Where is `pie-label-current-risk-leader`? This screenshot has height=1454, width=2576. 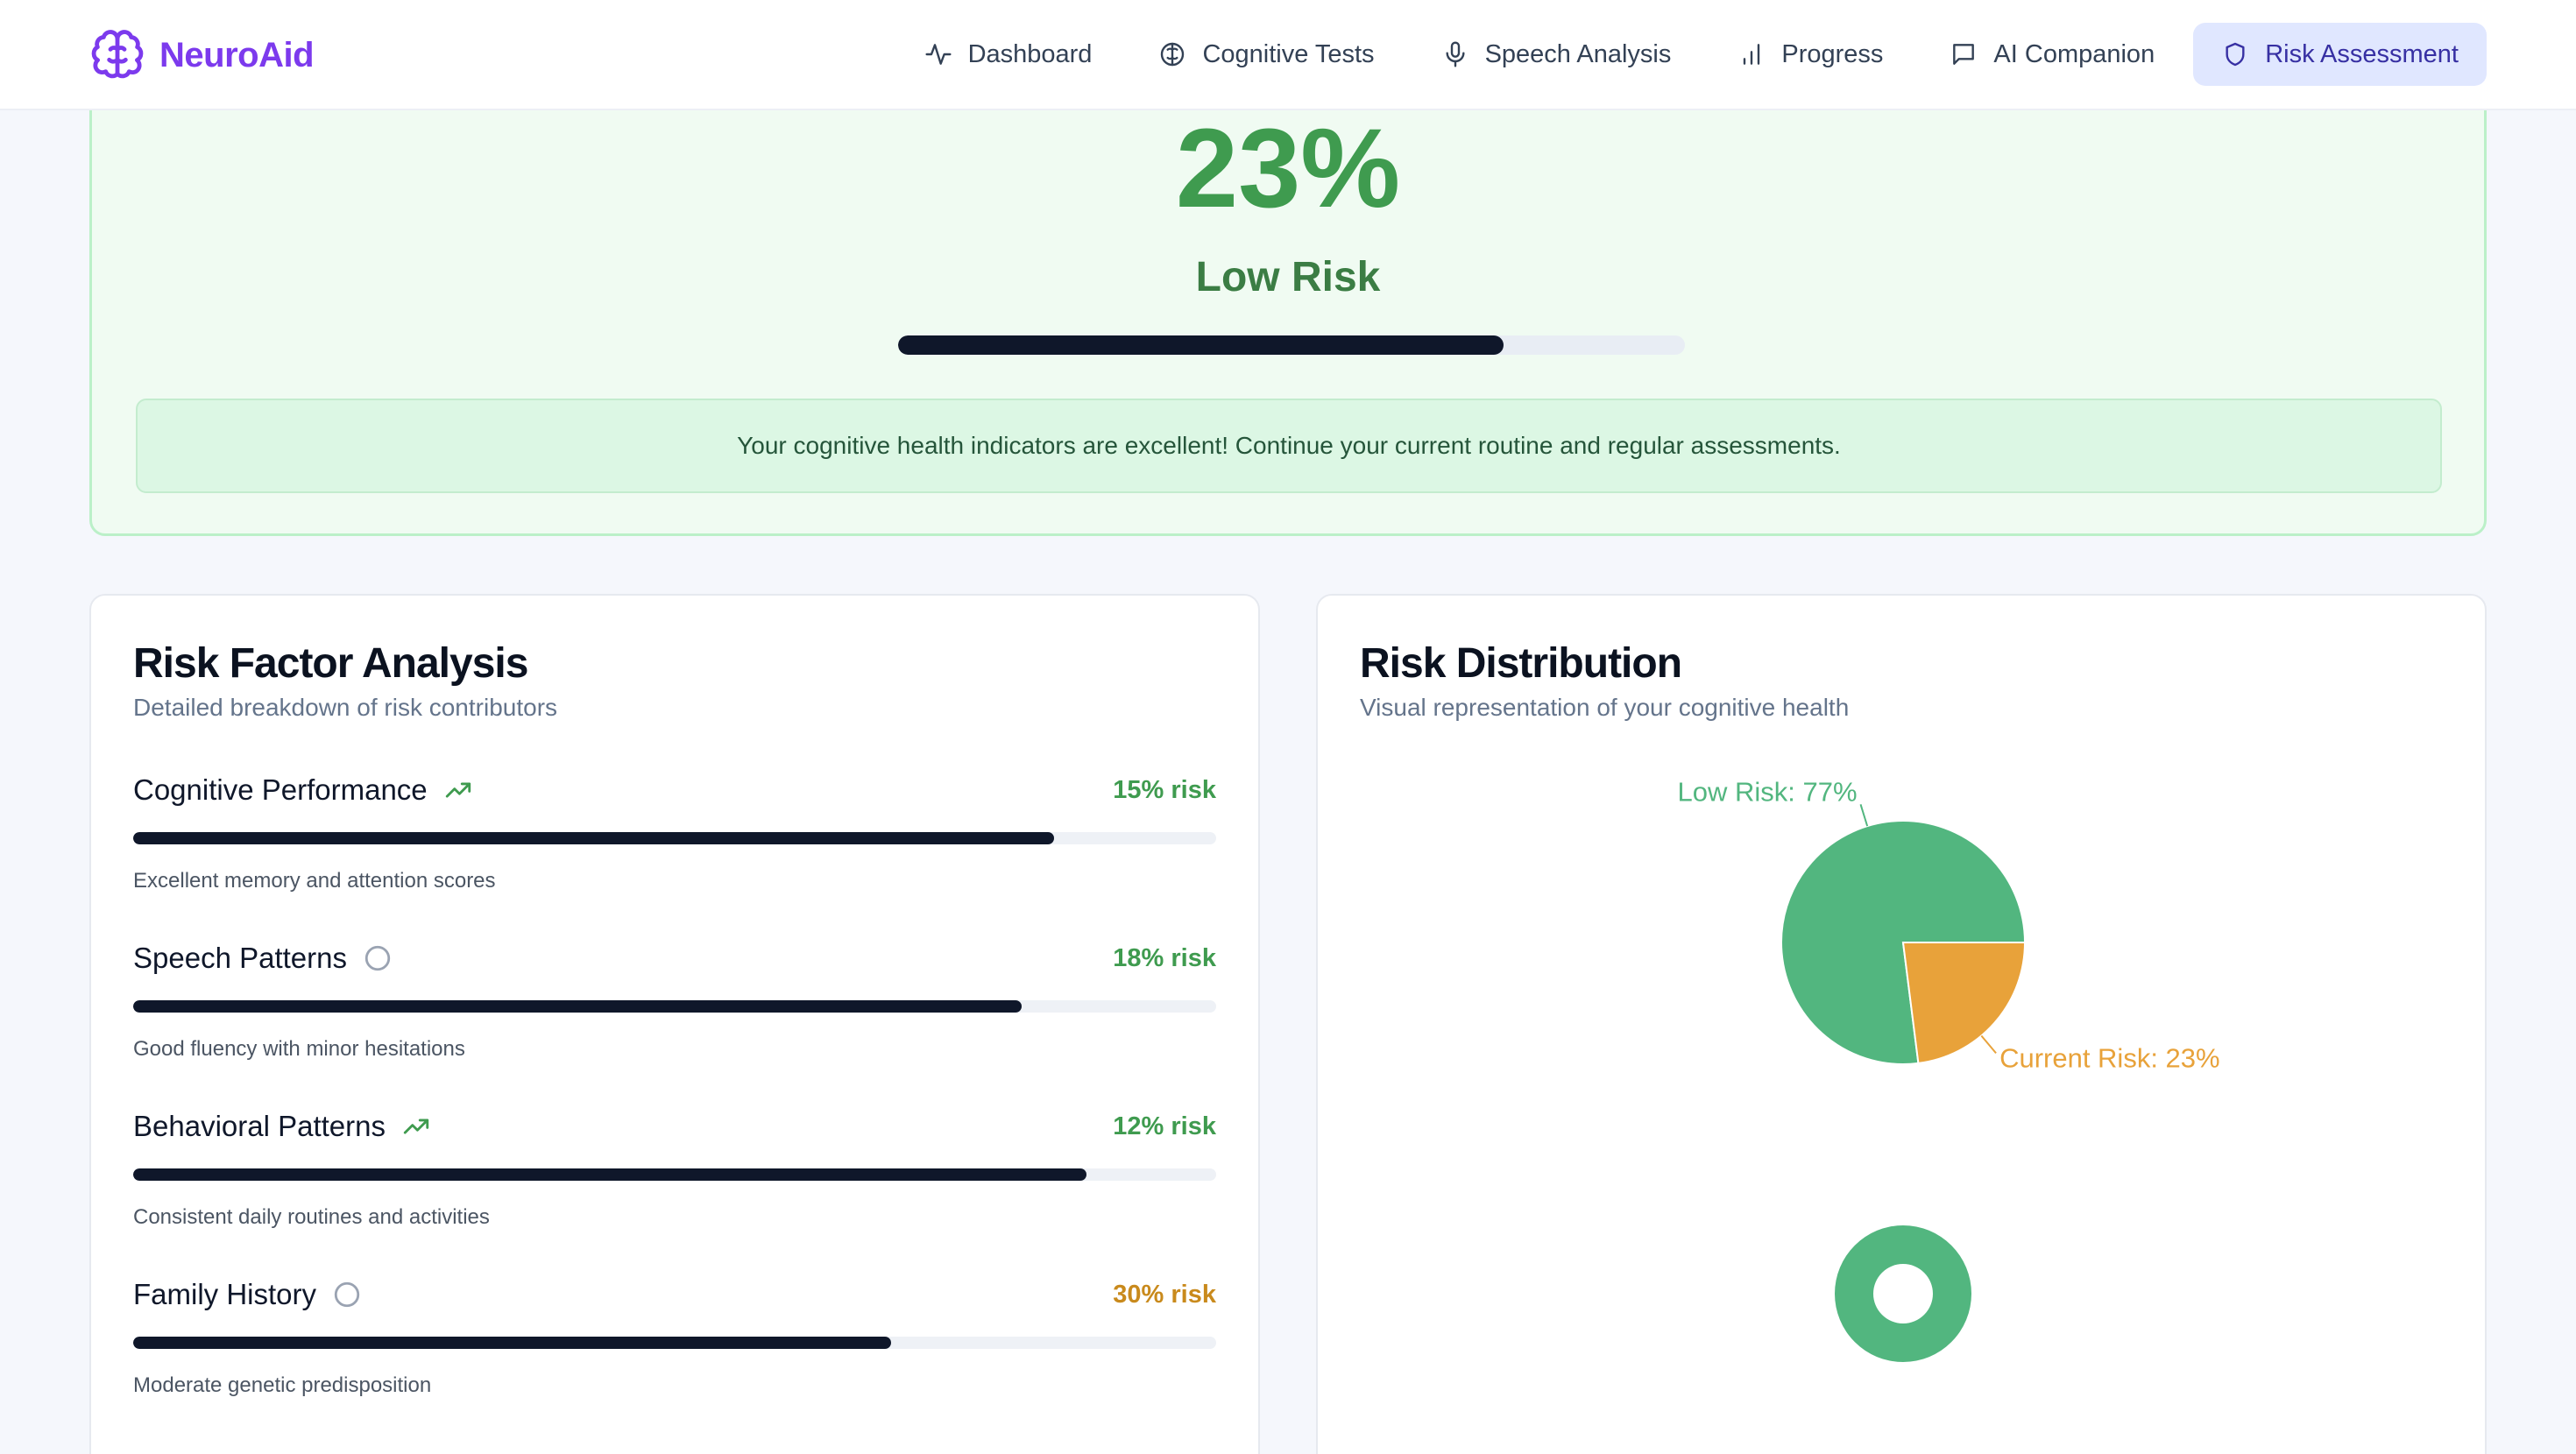
pie-label-current-risk-leader is located at coordinates (1988, 1044).